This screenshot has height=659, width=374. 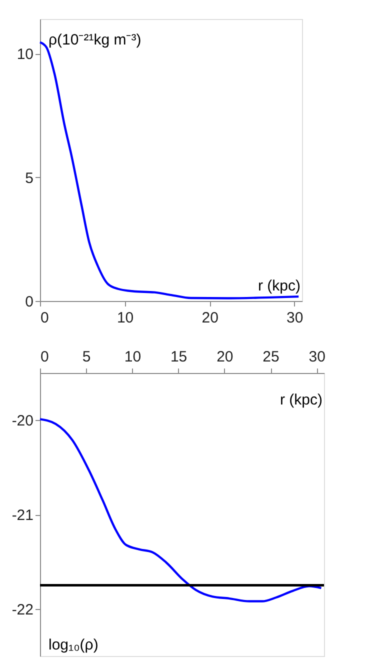 What do you see at coordinates (86, 357) in the screenshot?
I see `x-tick-label: 5` at bounding box center [86, 357].